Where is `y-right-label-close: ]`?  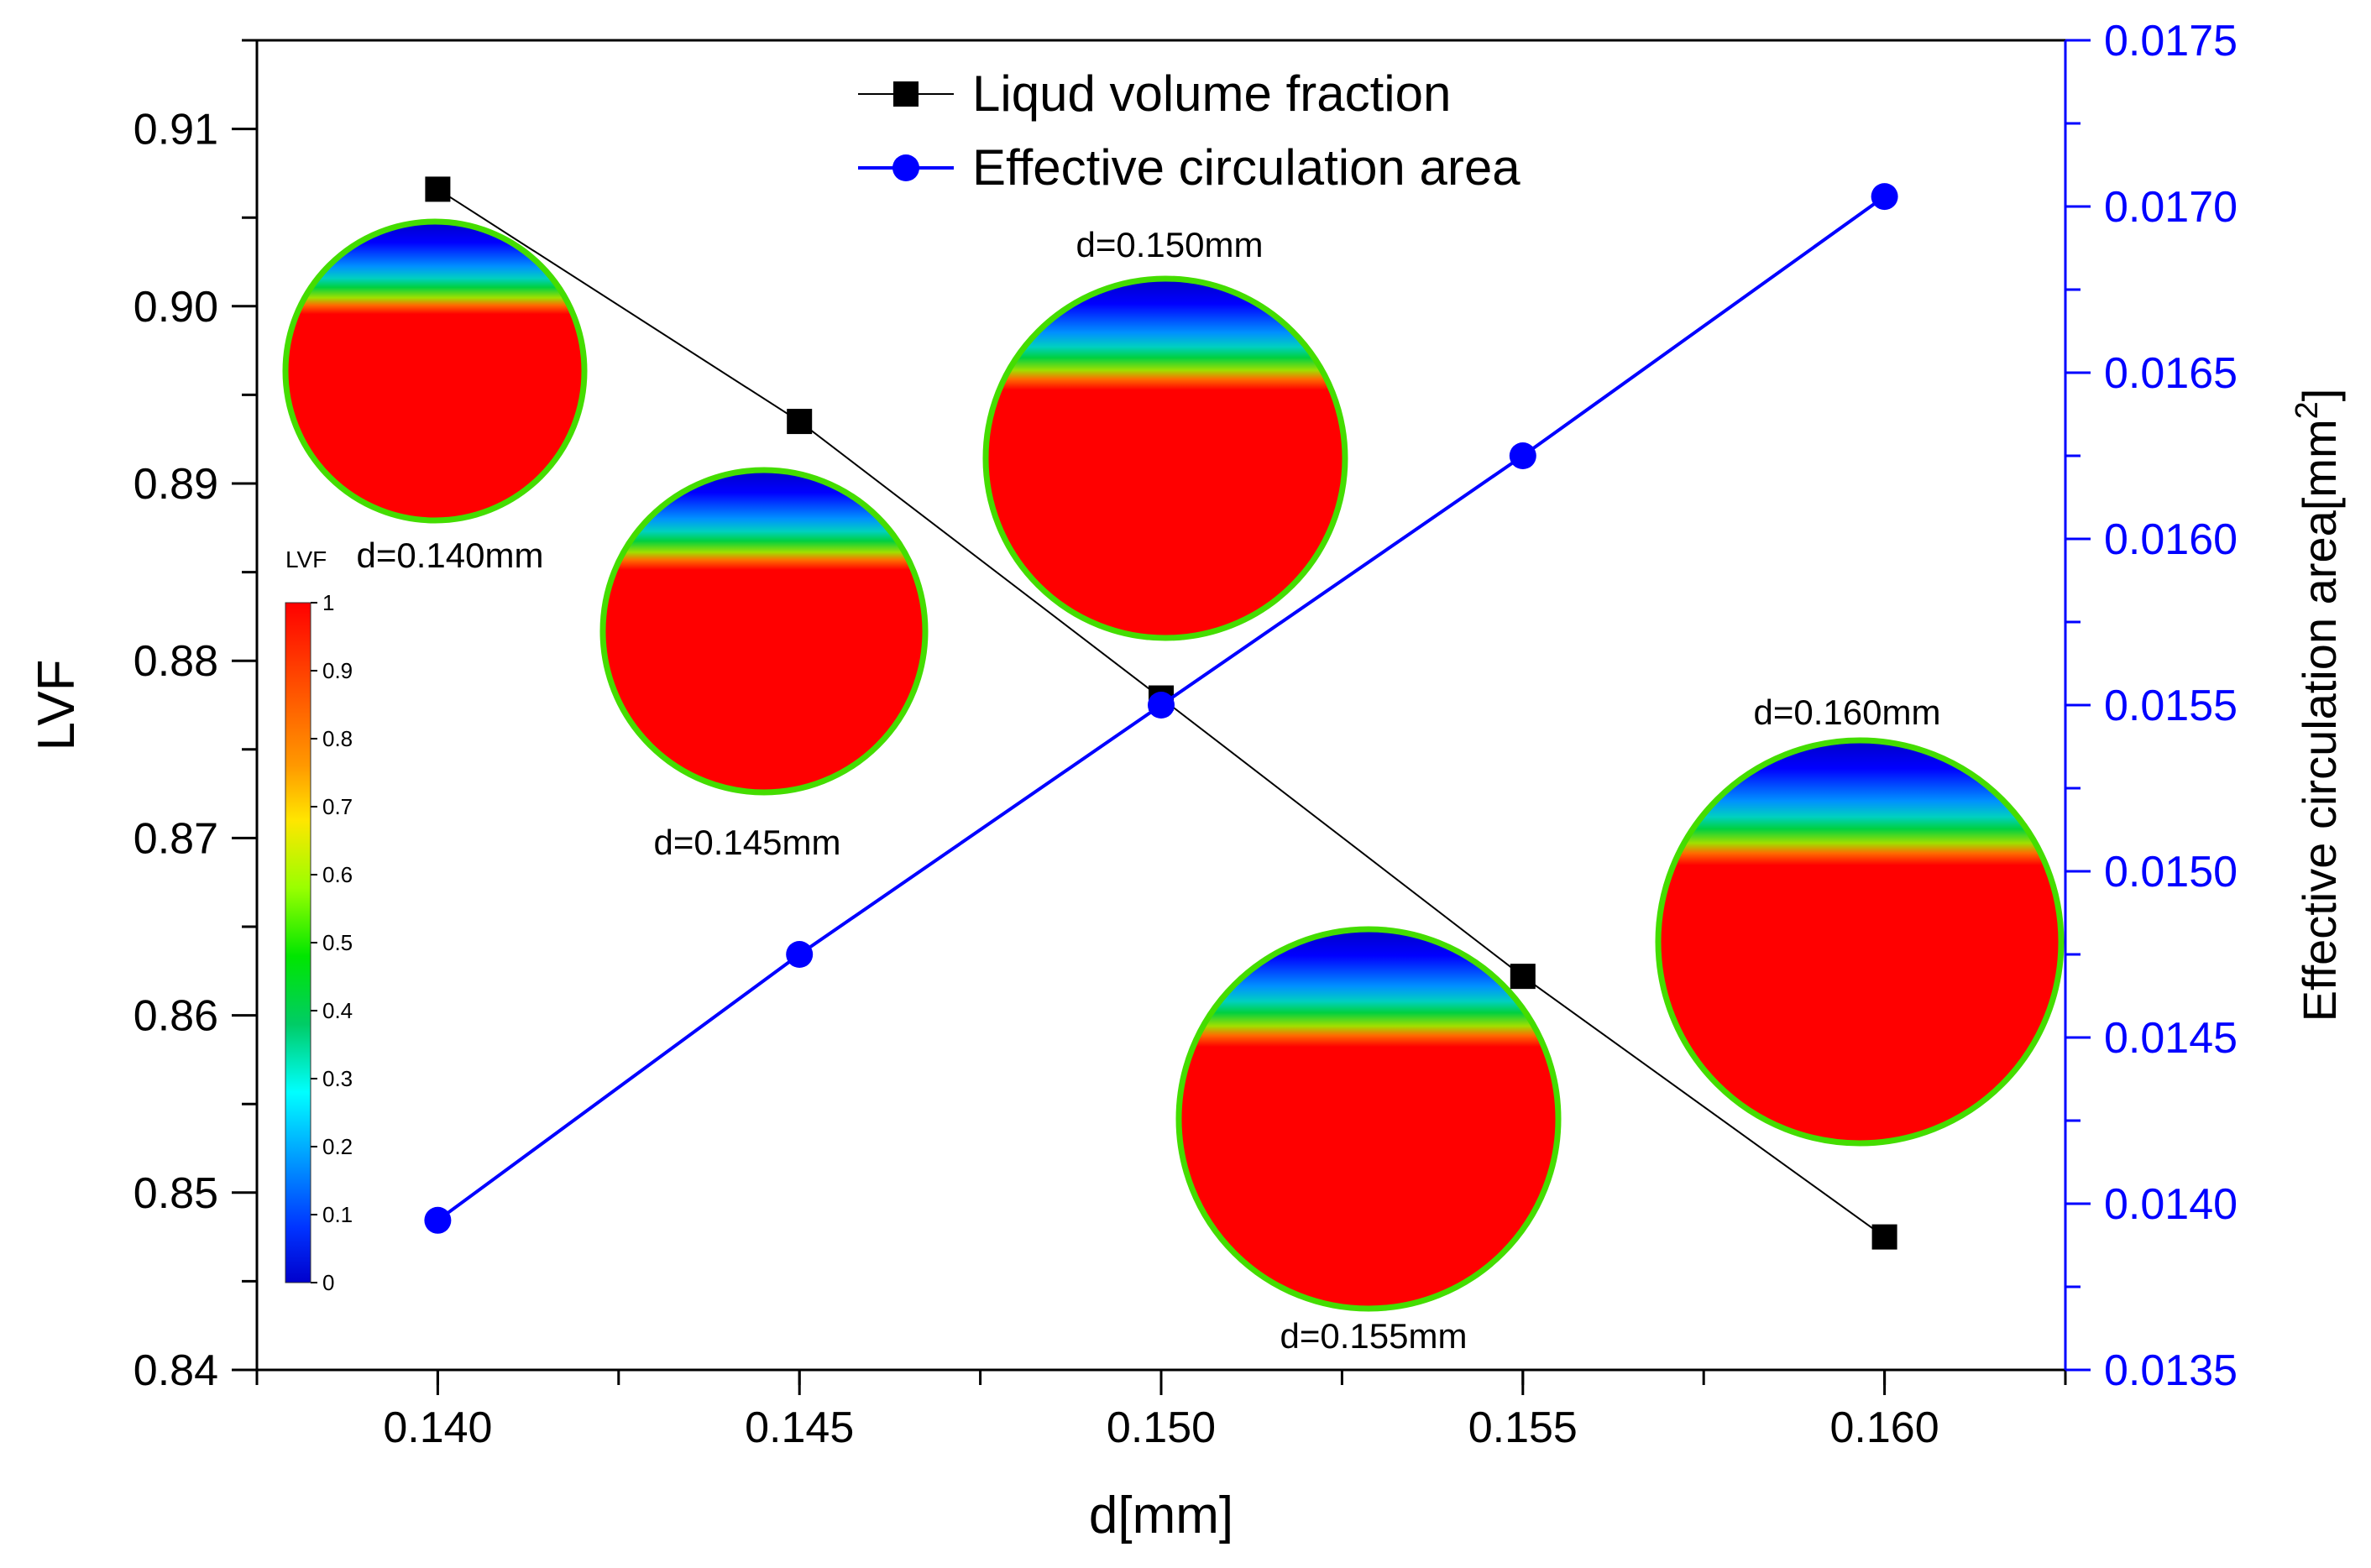
y-right-label-close: ] is located at coordinates (2319, 396).